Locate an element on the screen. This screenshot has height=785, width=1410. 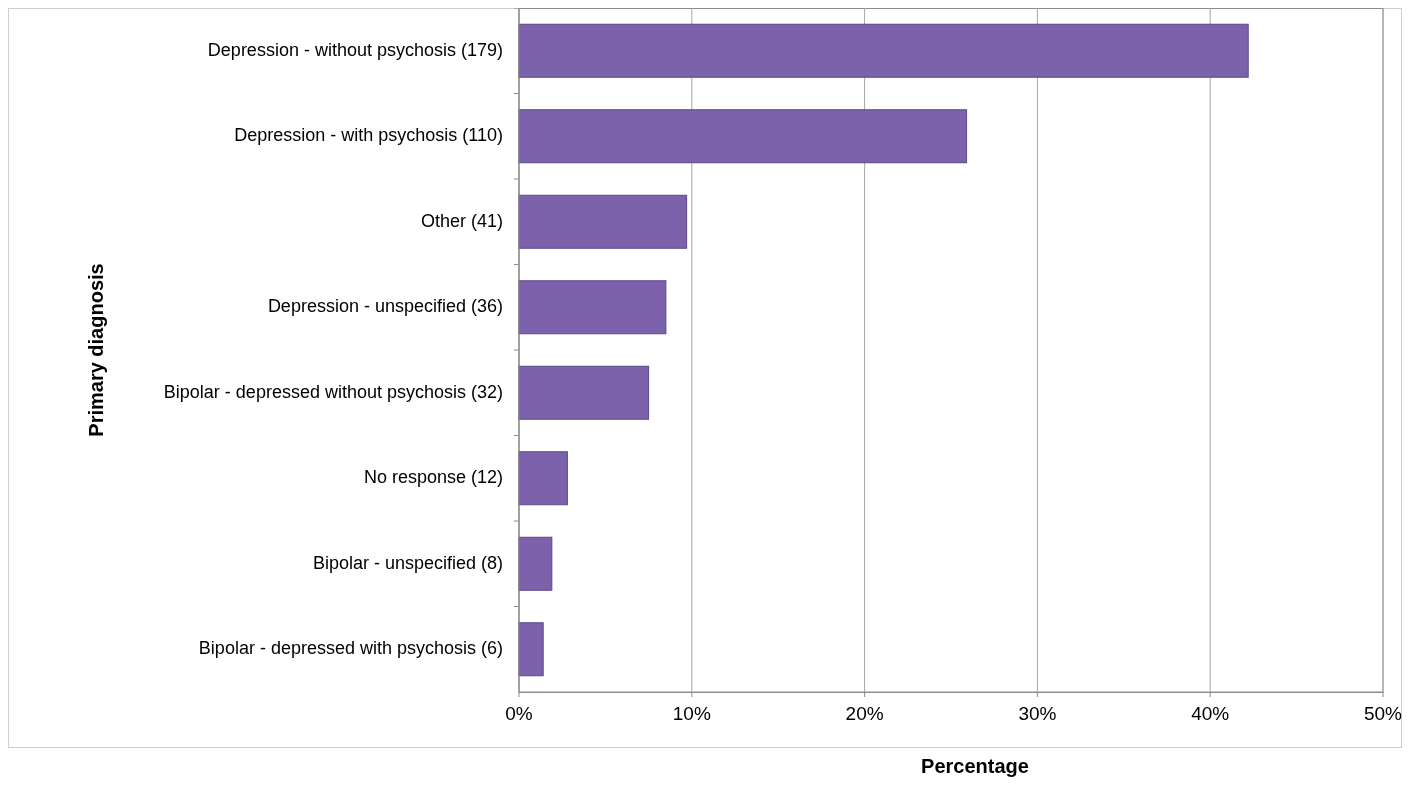
y-tick-label: Depression - without psychosis (179) is located at coordinates (355, 49).